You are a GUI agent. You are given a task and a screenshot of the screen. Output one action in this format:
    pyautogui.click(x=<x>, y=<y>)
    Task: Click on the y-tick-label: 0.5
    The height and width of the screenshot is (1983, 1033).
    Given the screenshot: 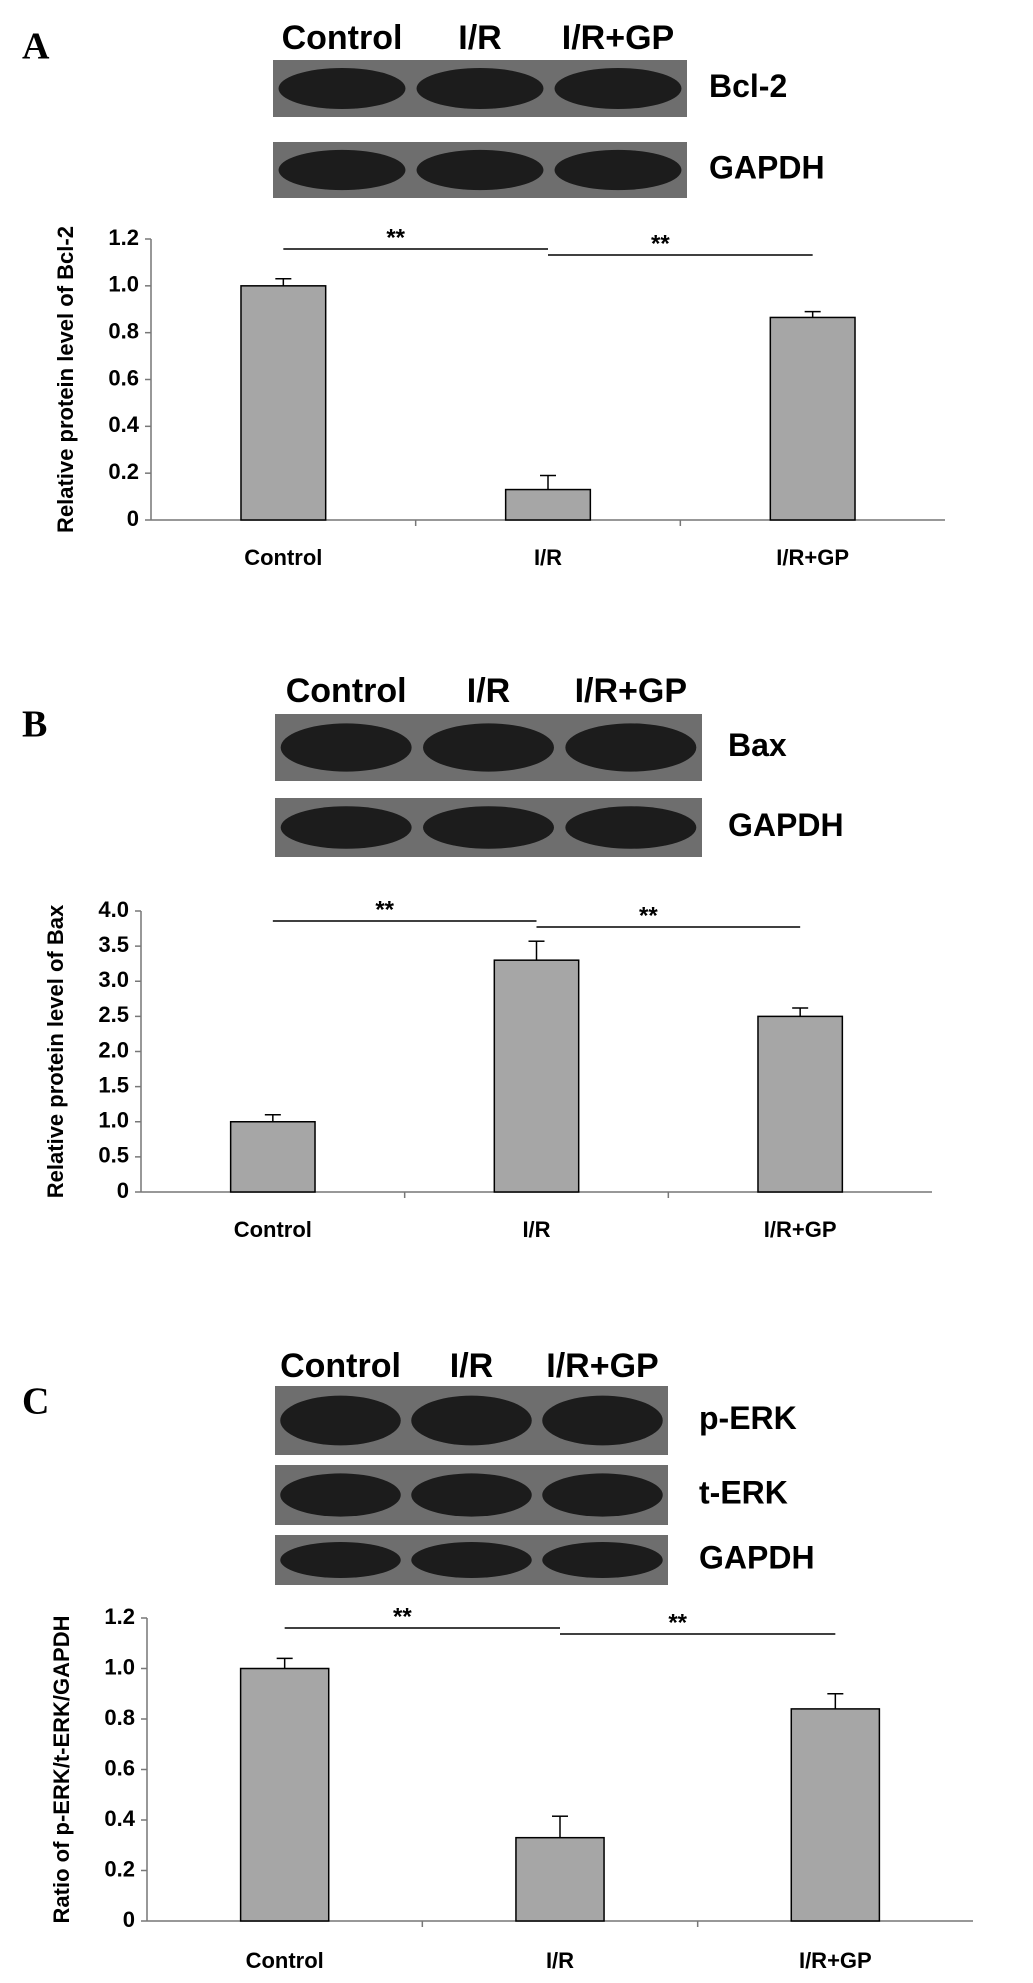 What is the action you would take?
    pyautogui.click(x=113, y=1155)
    